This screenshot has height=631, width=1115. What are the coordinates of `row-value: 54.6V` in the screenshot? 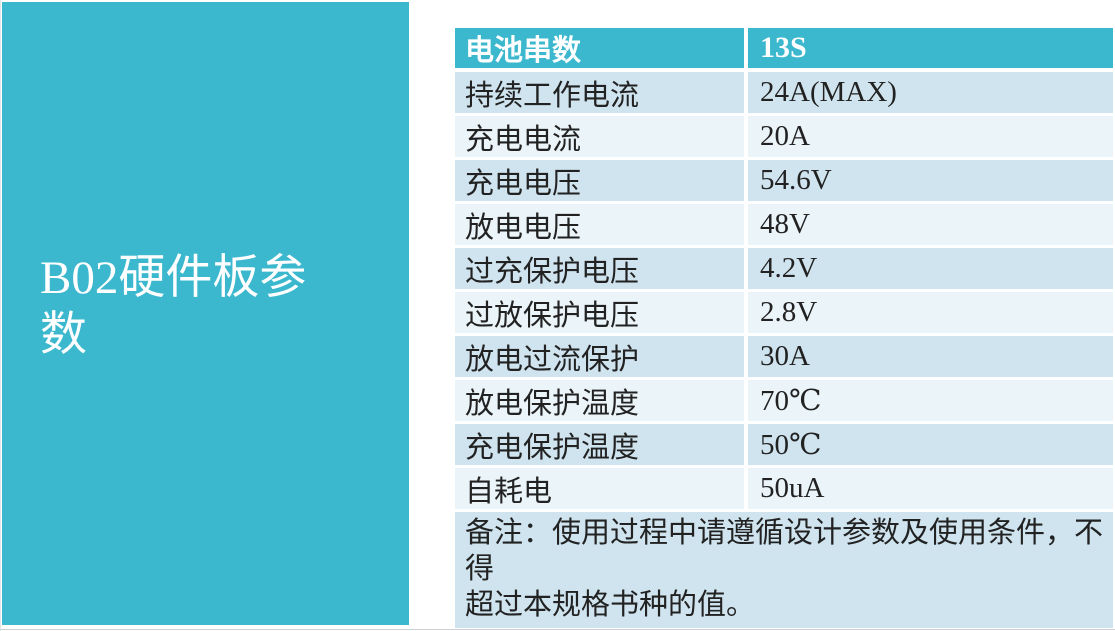 It's located at (796, 180).